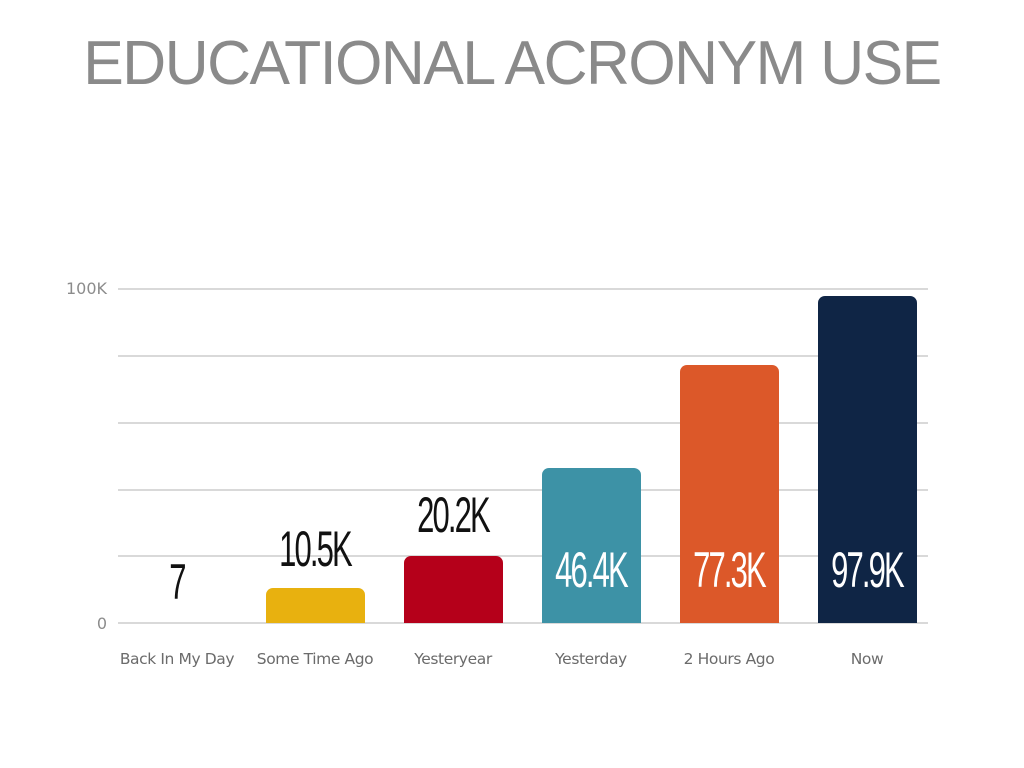 The height and width of the screenshot is (768, 1024). What do you see at coordinates (592, 570) in the screenshot?
I see `value-label: 46.4K` at bounding box center [592, 570].